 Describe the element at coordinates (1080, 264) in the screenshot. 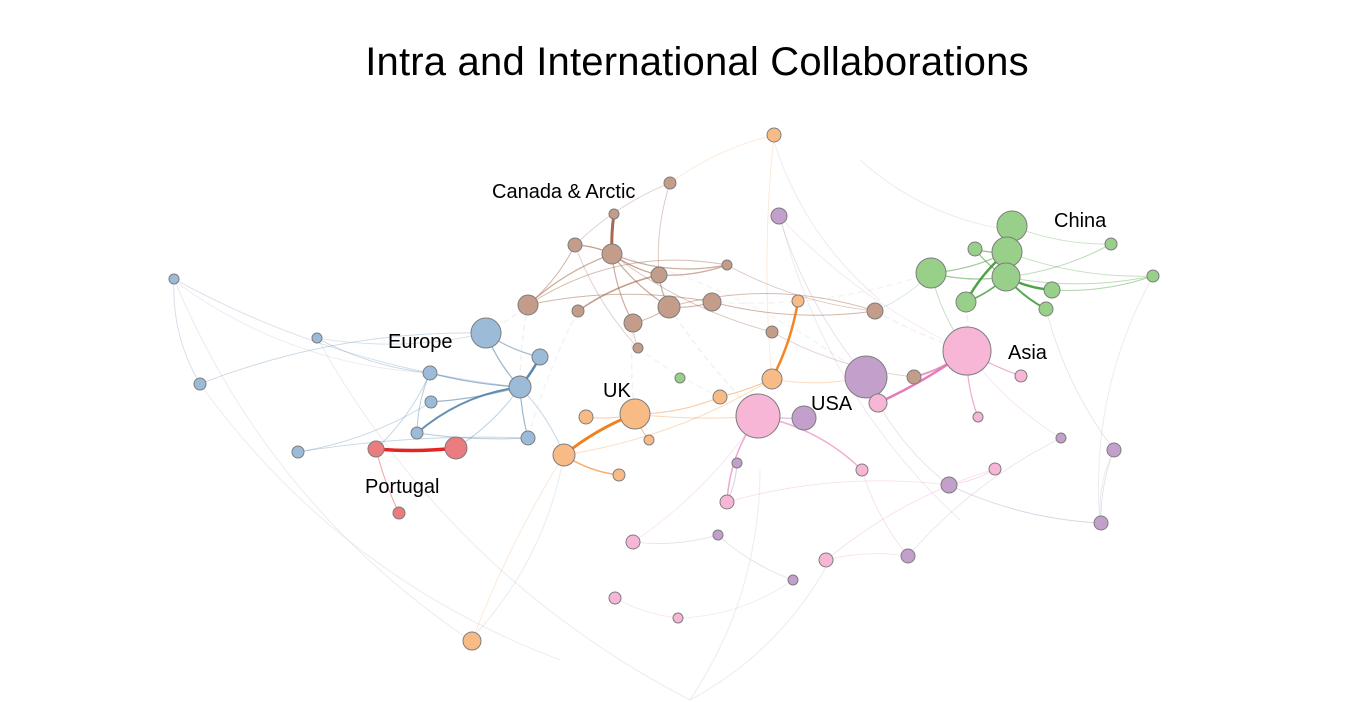

I see `edge-g2-g10` at that location.